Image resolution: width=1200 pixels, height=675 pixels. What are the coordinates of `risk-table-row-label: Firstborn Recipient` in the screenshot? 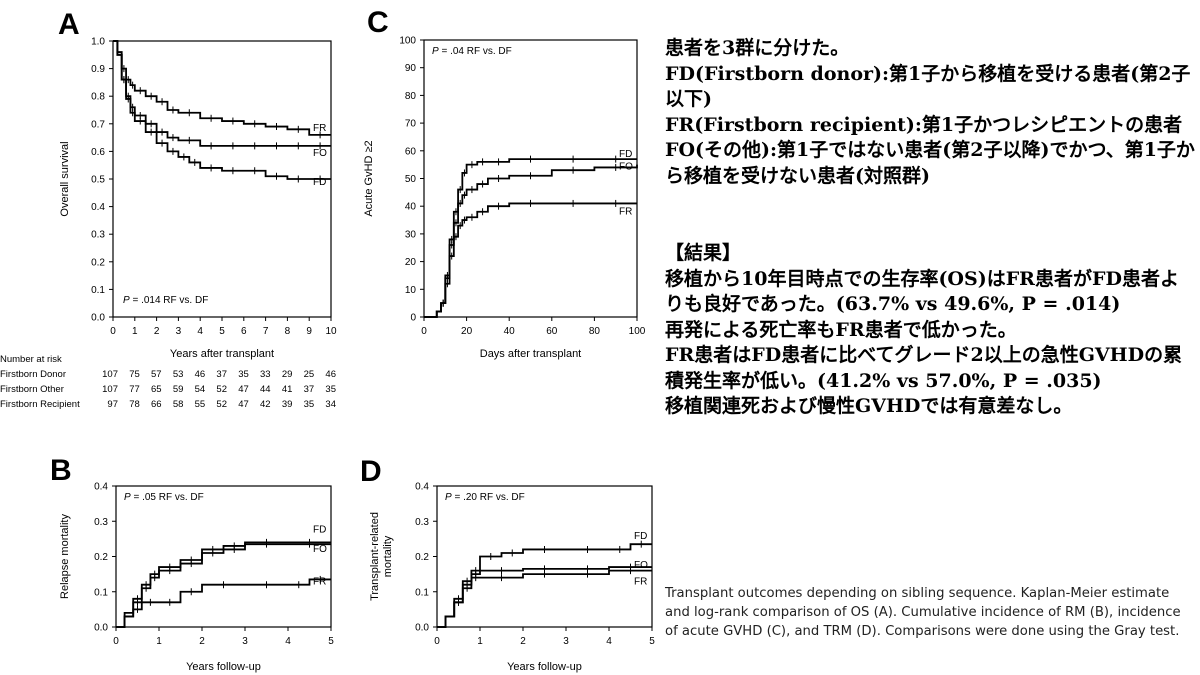 It's located at (40, 404).